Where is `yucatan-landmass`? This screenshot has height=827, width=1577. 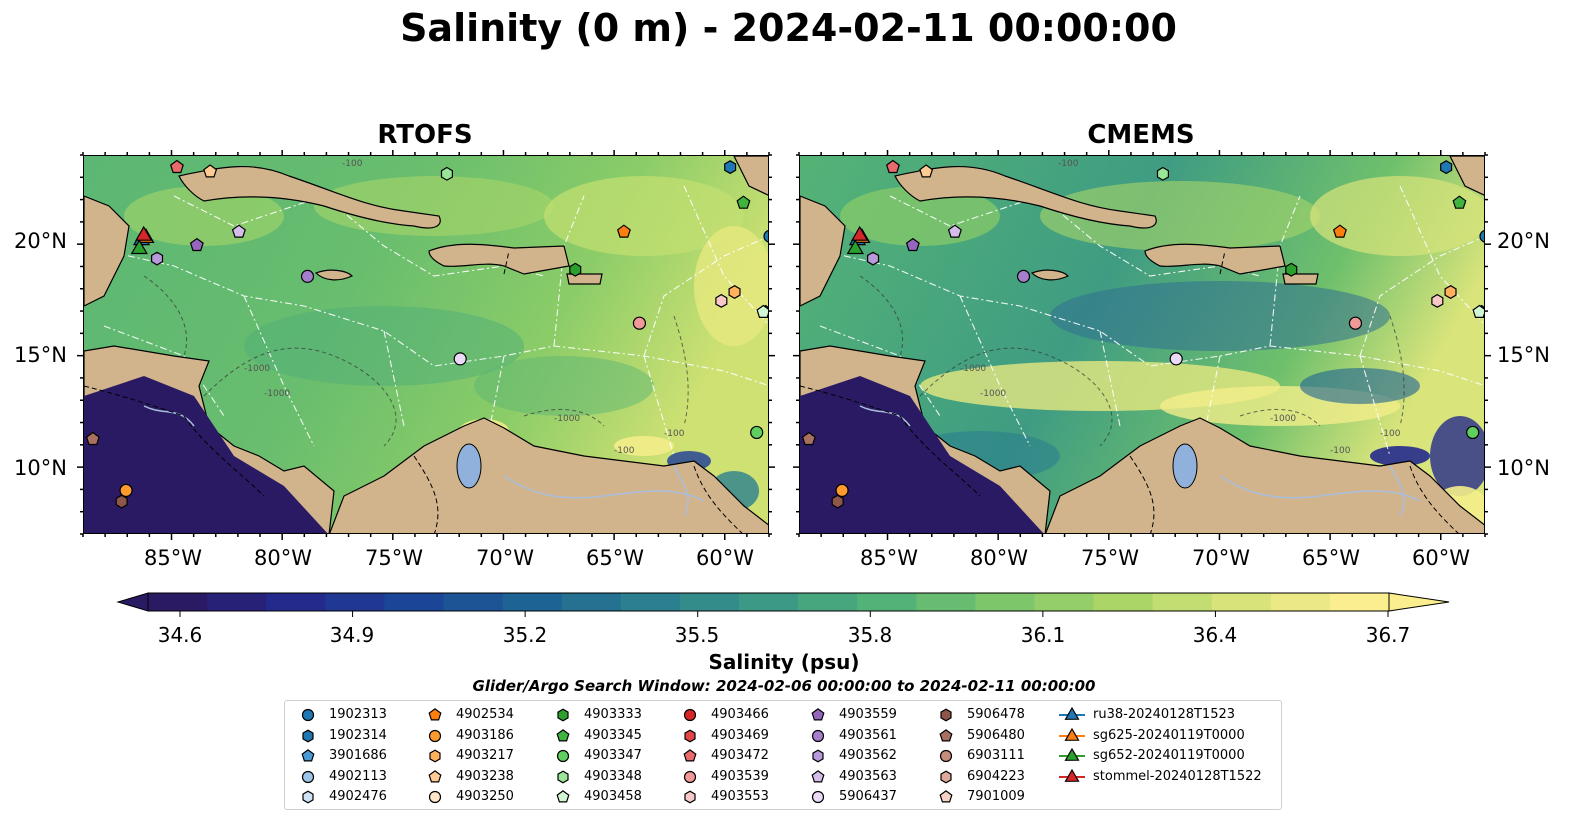
yucatan-landmass is located at coordinates (107, 251).